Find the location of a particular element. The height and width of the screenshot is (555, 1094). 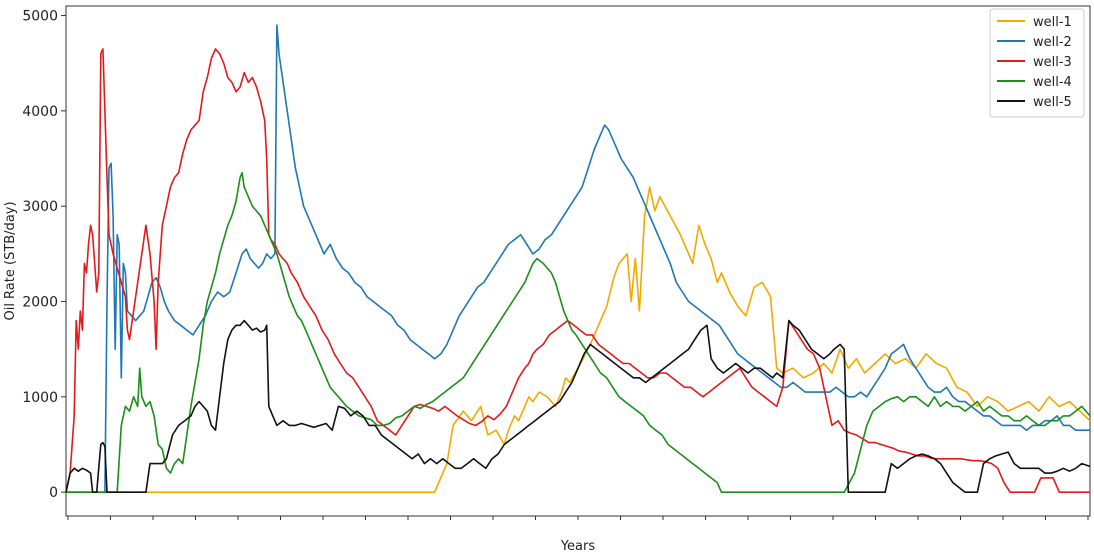

legend-box is located at coordinates (1037, 63).